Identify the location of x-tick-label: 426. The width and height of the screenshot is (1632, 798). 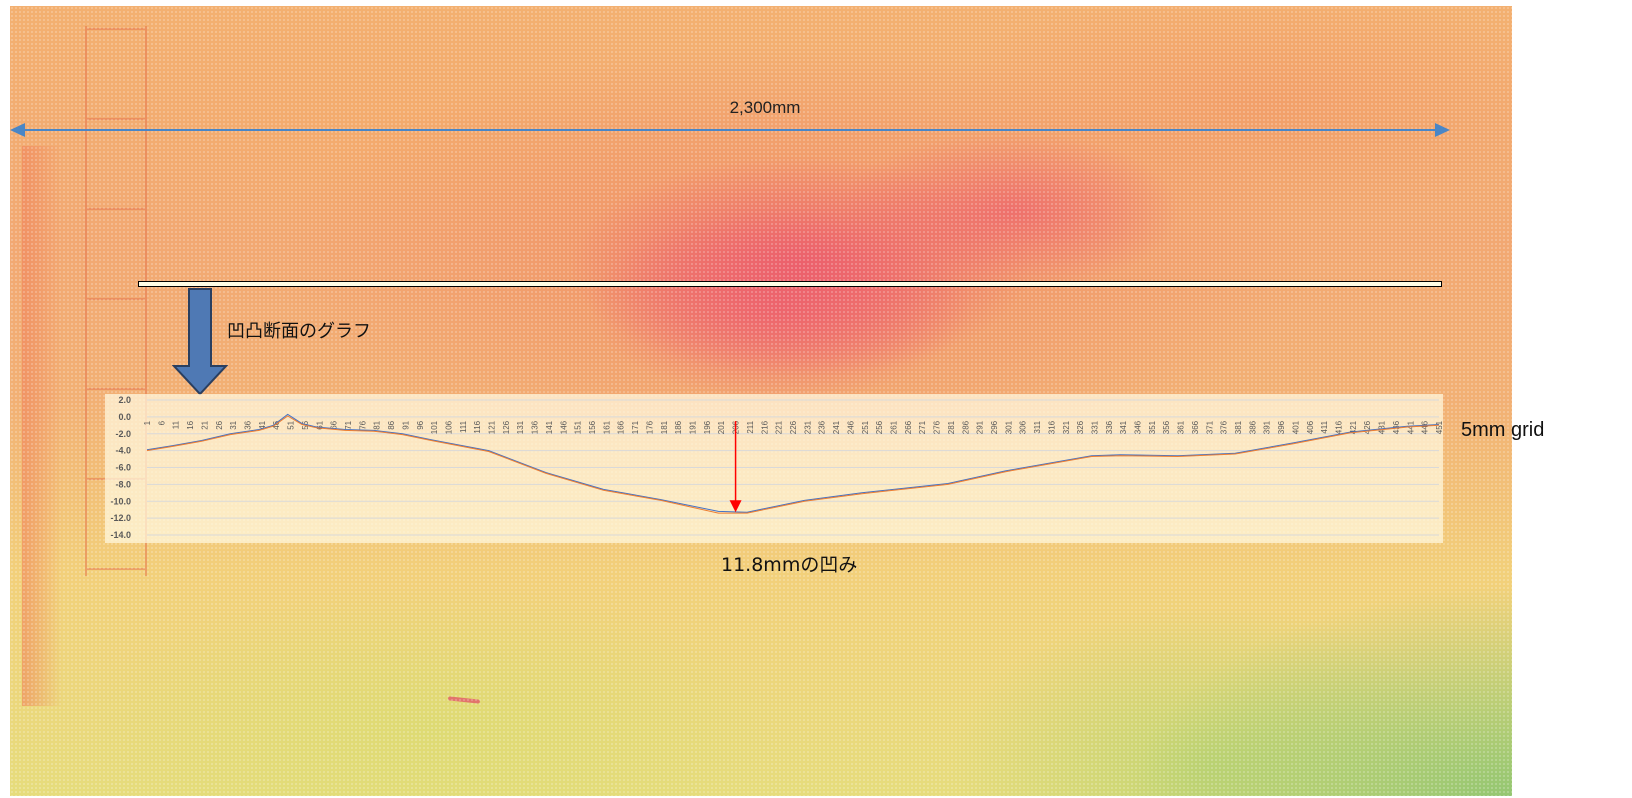
(1367, 427).